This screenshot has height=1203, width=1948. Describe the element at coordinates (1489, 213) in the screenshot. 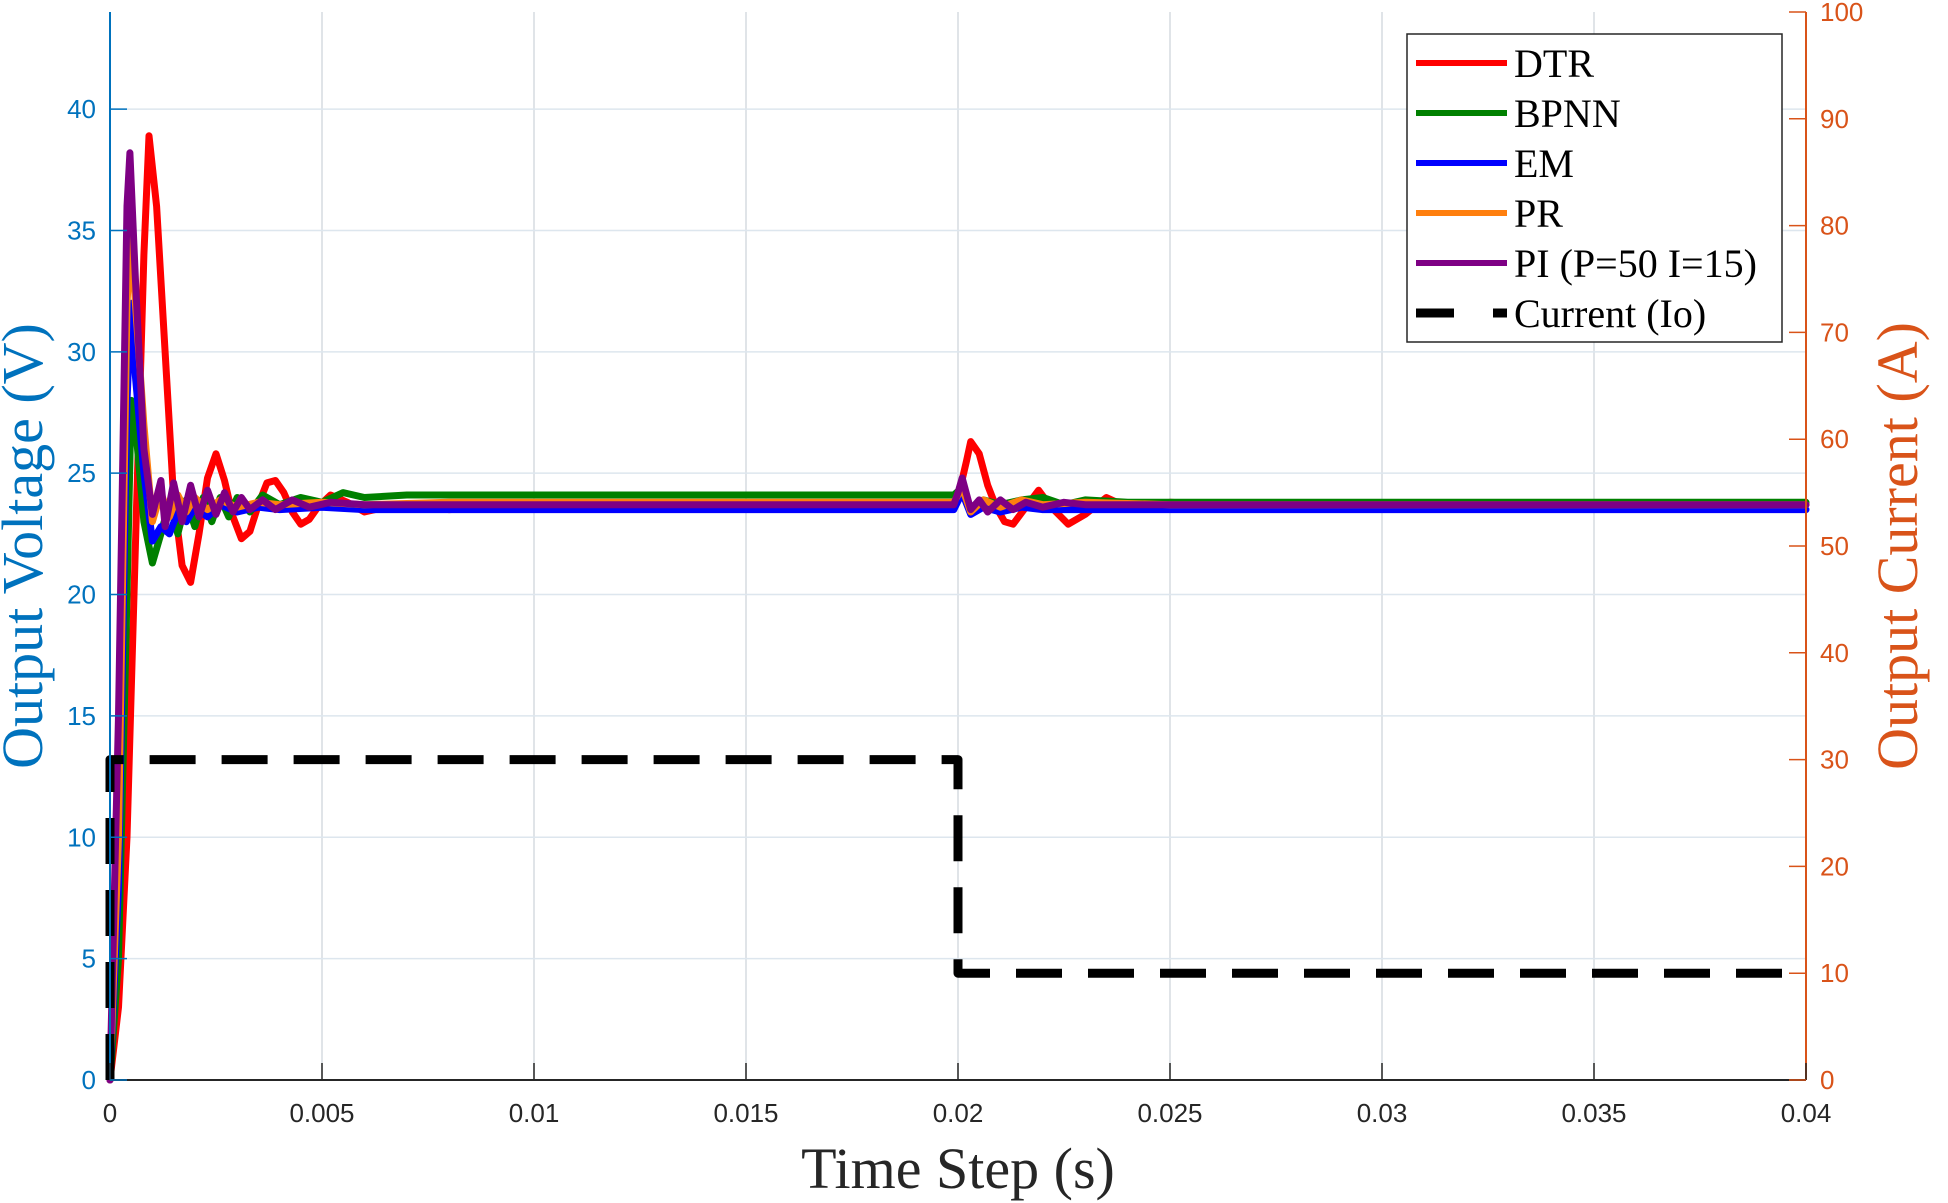

I see `legend-item: PR` at that location.